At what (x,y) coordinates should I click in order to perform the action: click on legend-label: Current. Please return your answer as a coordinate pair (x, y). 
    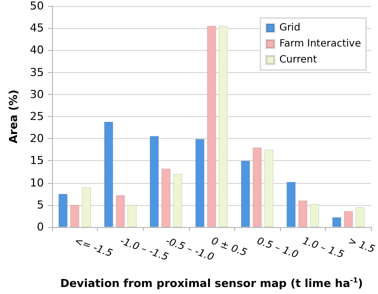
    Looking at the image, I should click on (298, 60).